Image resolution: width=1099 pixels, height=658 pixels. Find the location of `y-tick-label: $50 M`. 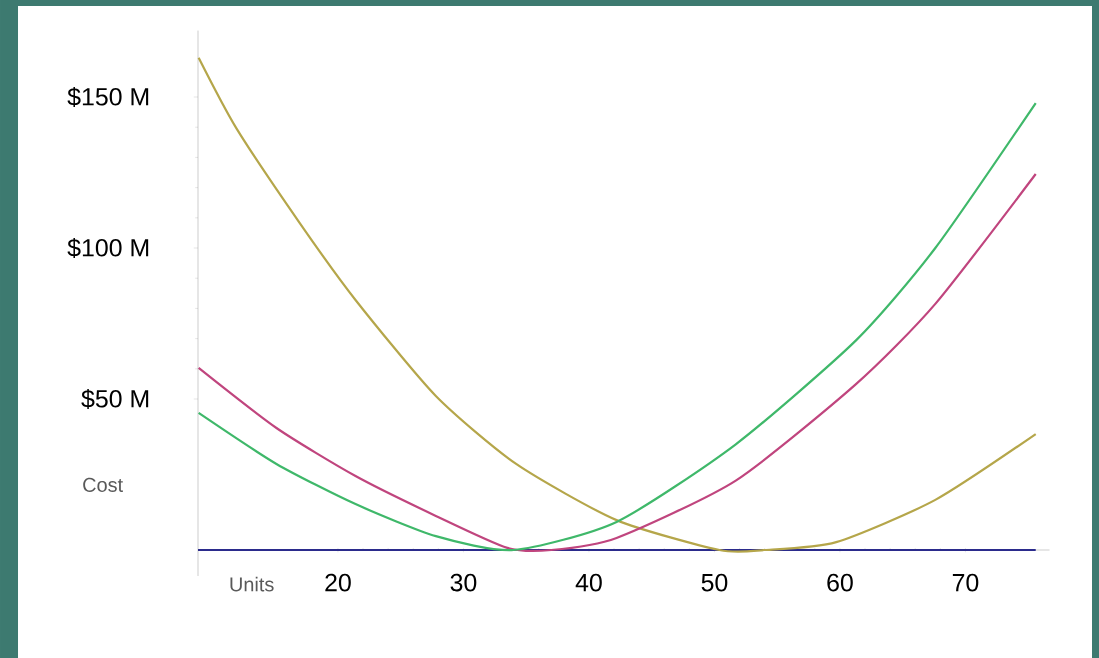

y-tick-label: $50 M is located at coordinates (115, 399).